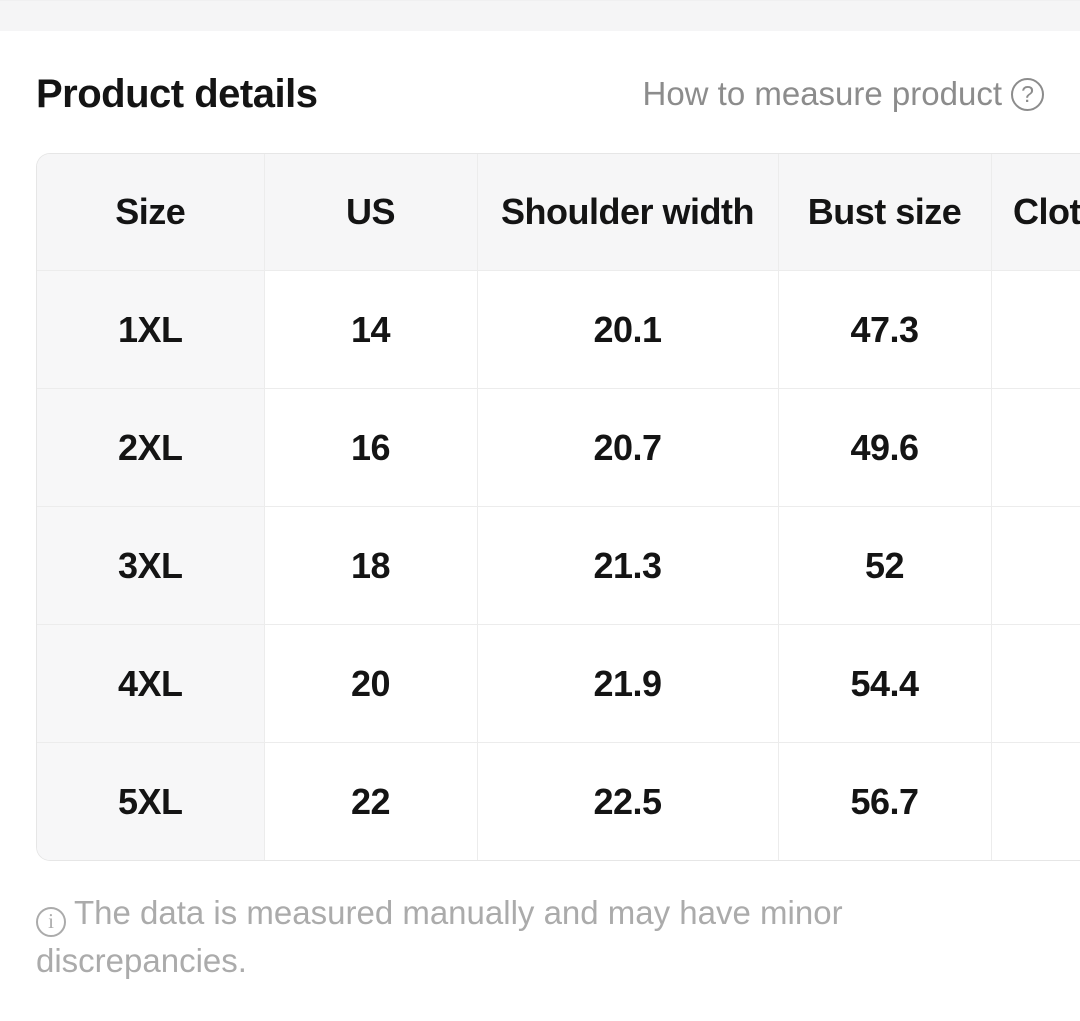 Image resolution: width=1080 pixels, height=1021 pixels. Describe the element at coordinates (885, 565) in the screenshot. I see `bust-size-cell: 52` at that location.